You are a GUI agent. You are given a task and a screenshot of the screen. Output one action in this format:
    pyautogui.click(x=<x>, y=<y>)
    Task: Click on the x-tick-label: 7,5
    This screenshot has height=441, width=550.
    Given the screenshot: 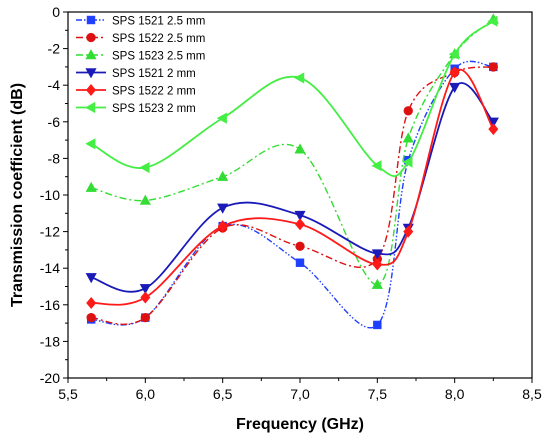 What is the action you would take?
    pyautogui.click(x=378, y=394)
    